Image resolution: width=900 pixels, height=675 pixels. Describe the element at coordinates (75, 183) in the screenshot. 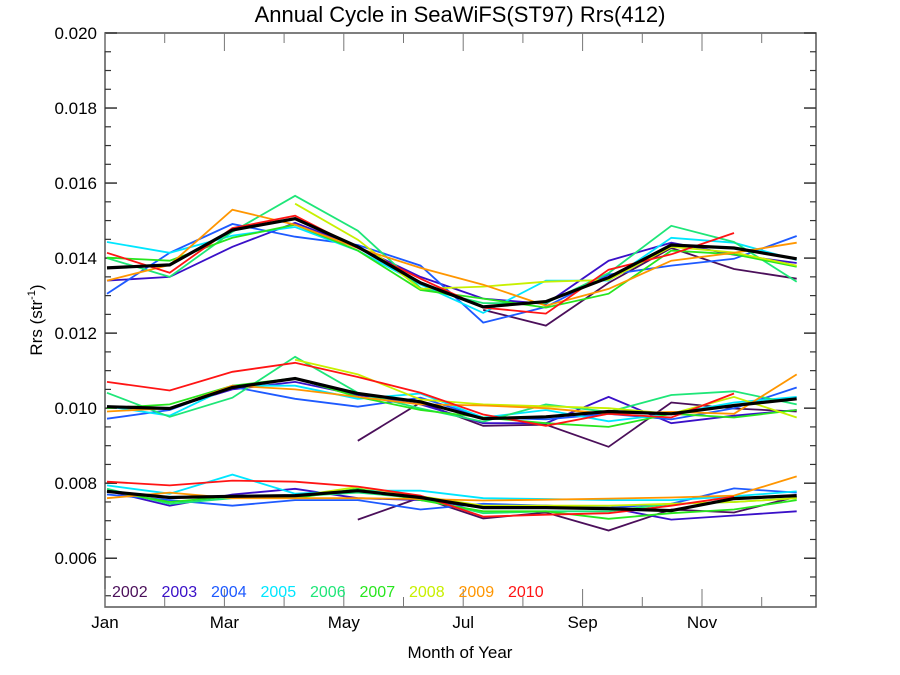

I see `y-tick-label: 0.016` at that location.